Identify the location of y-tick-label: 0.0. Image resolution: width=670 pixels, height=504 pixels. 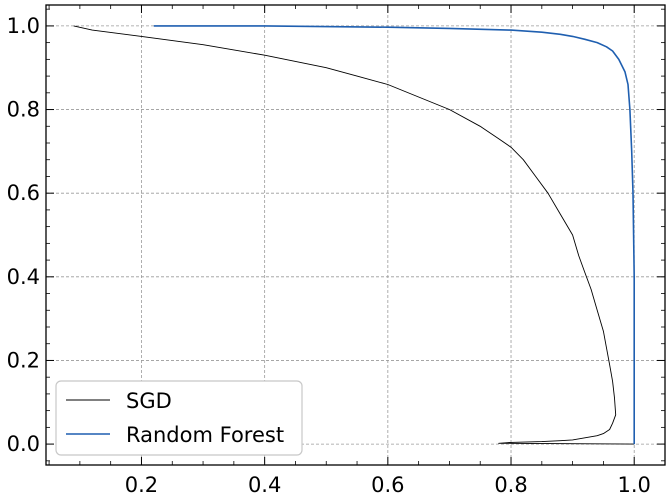
(23, 444).